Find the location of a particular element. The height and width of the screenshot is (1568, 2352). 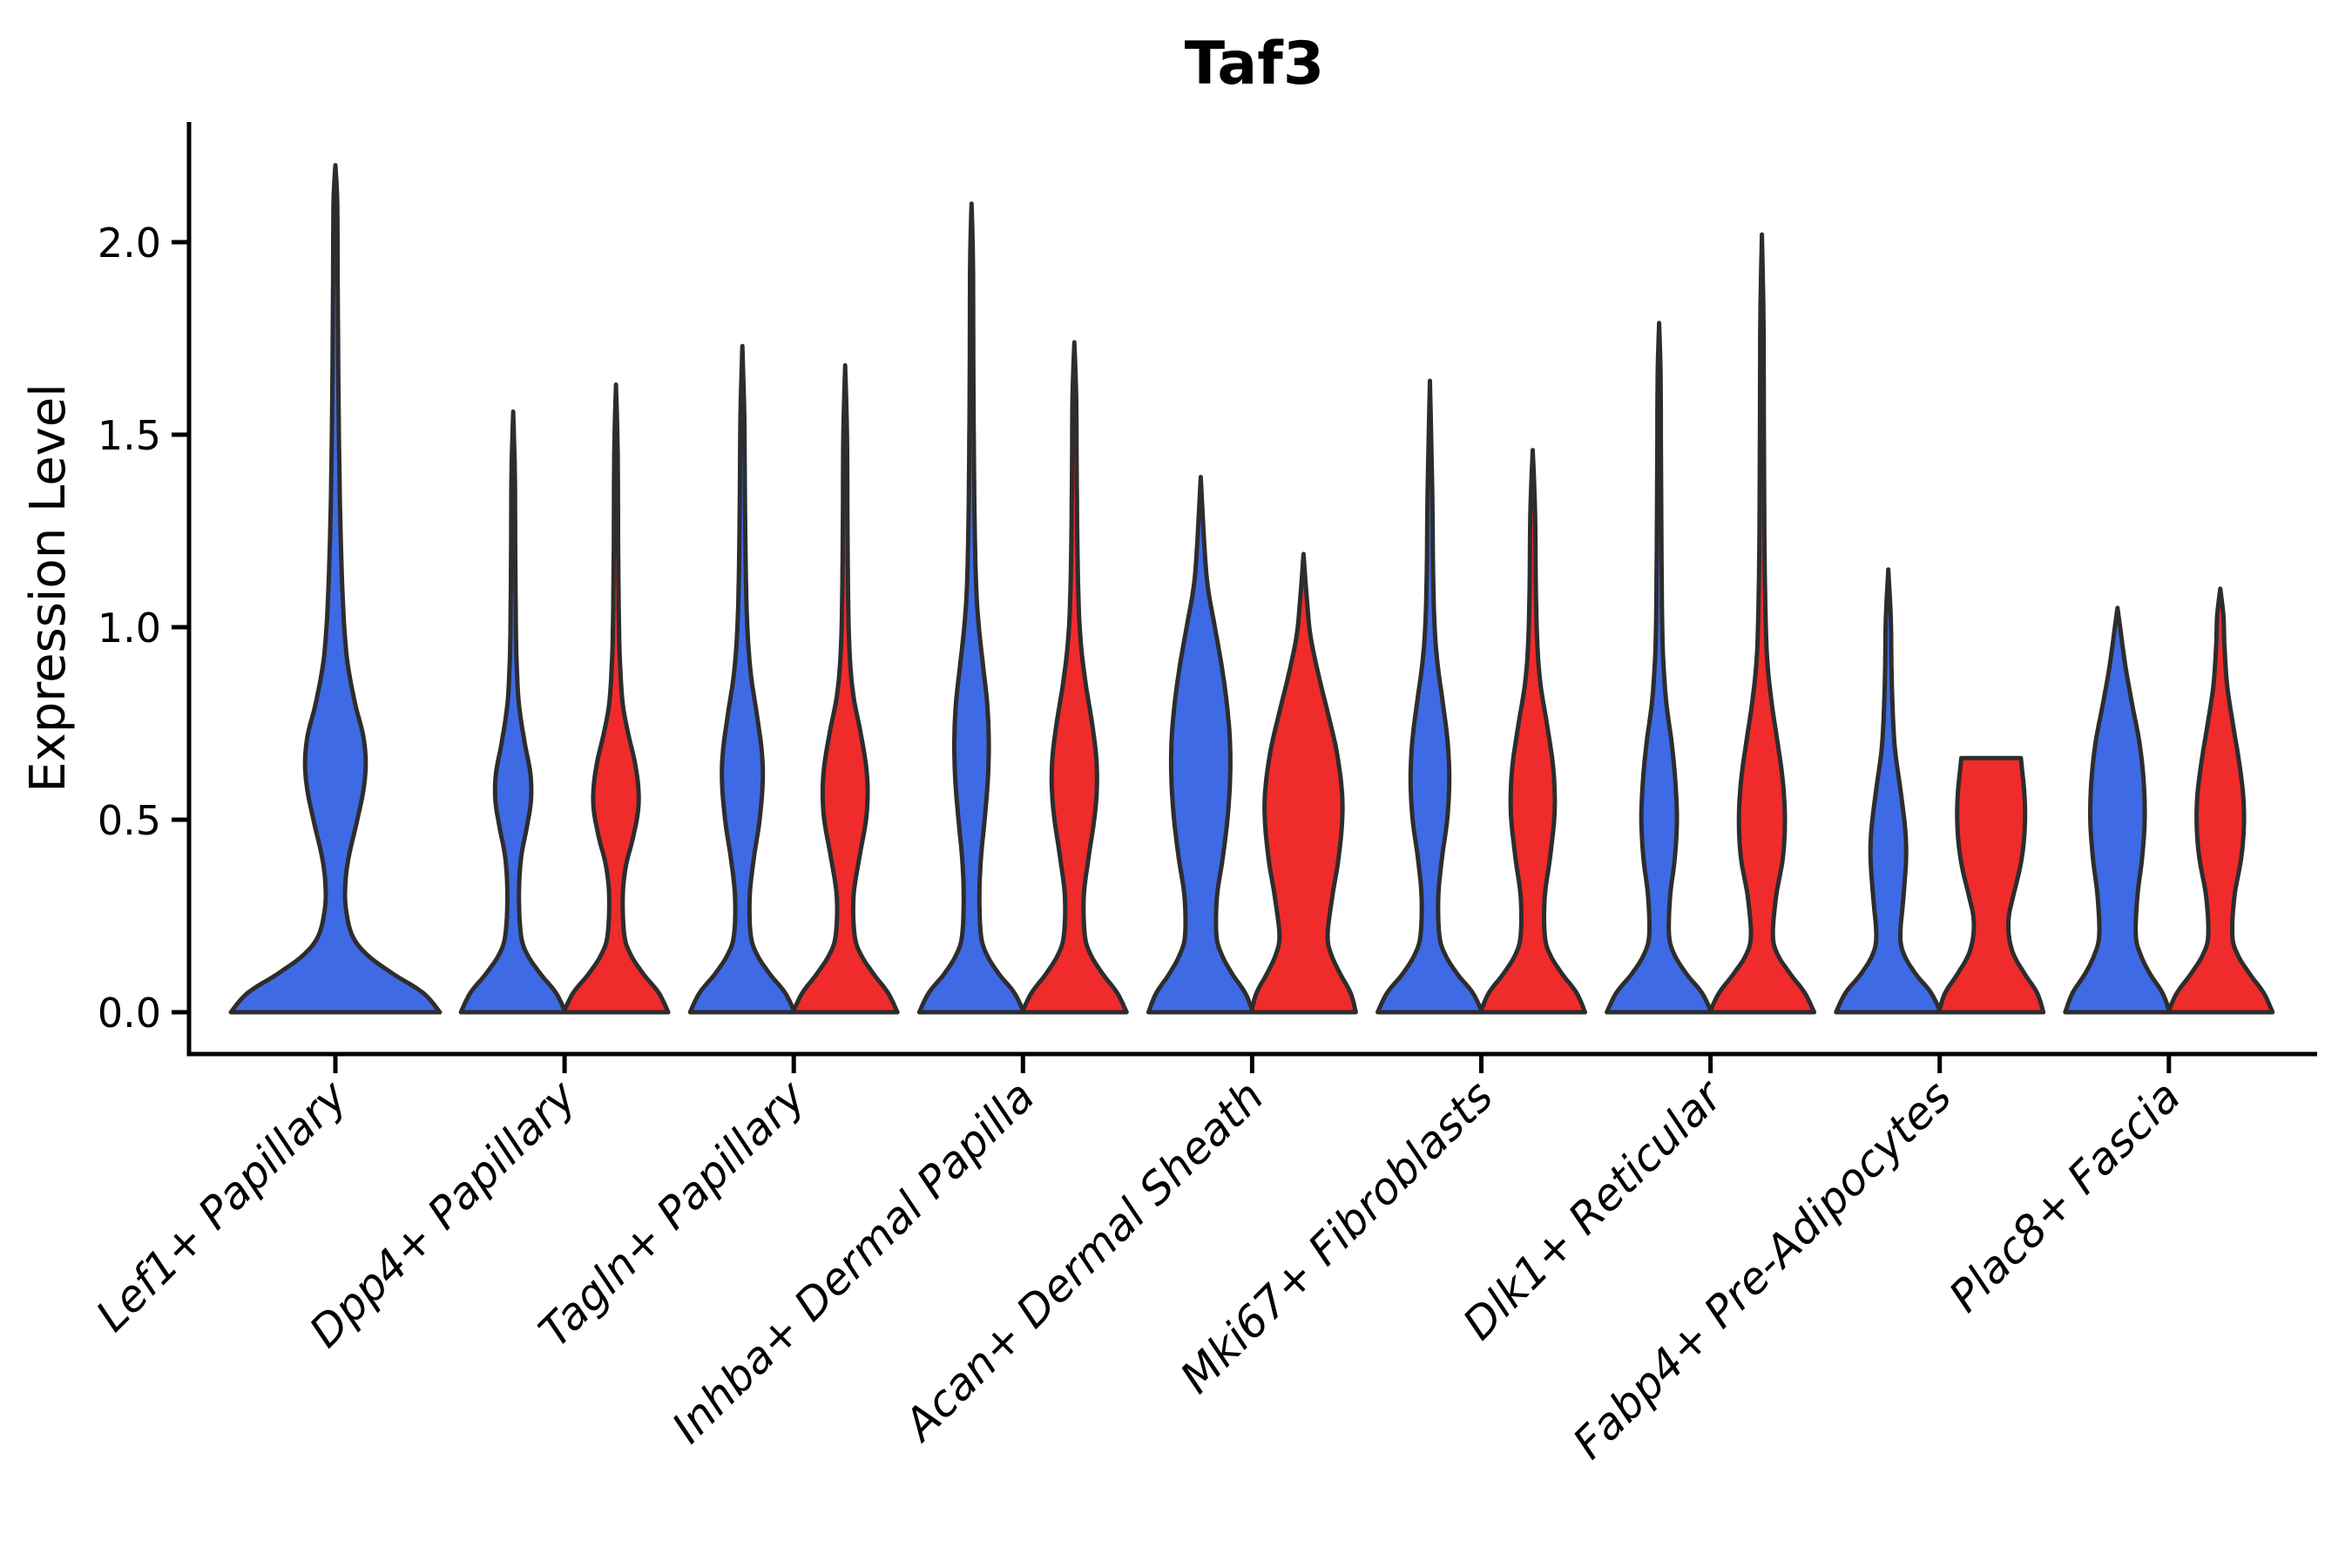

y-tick-label: 1.5 is located at coordinates (129, 435).